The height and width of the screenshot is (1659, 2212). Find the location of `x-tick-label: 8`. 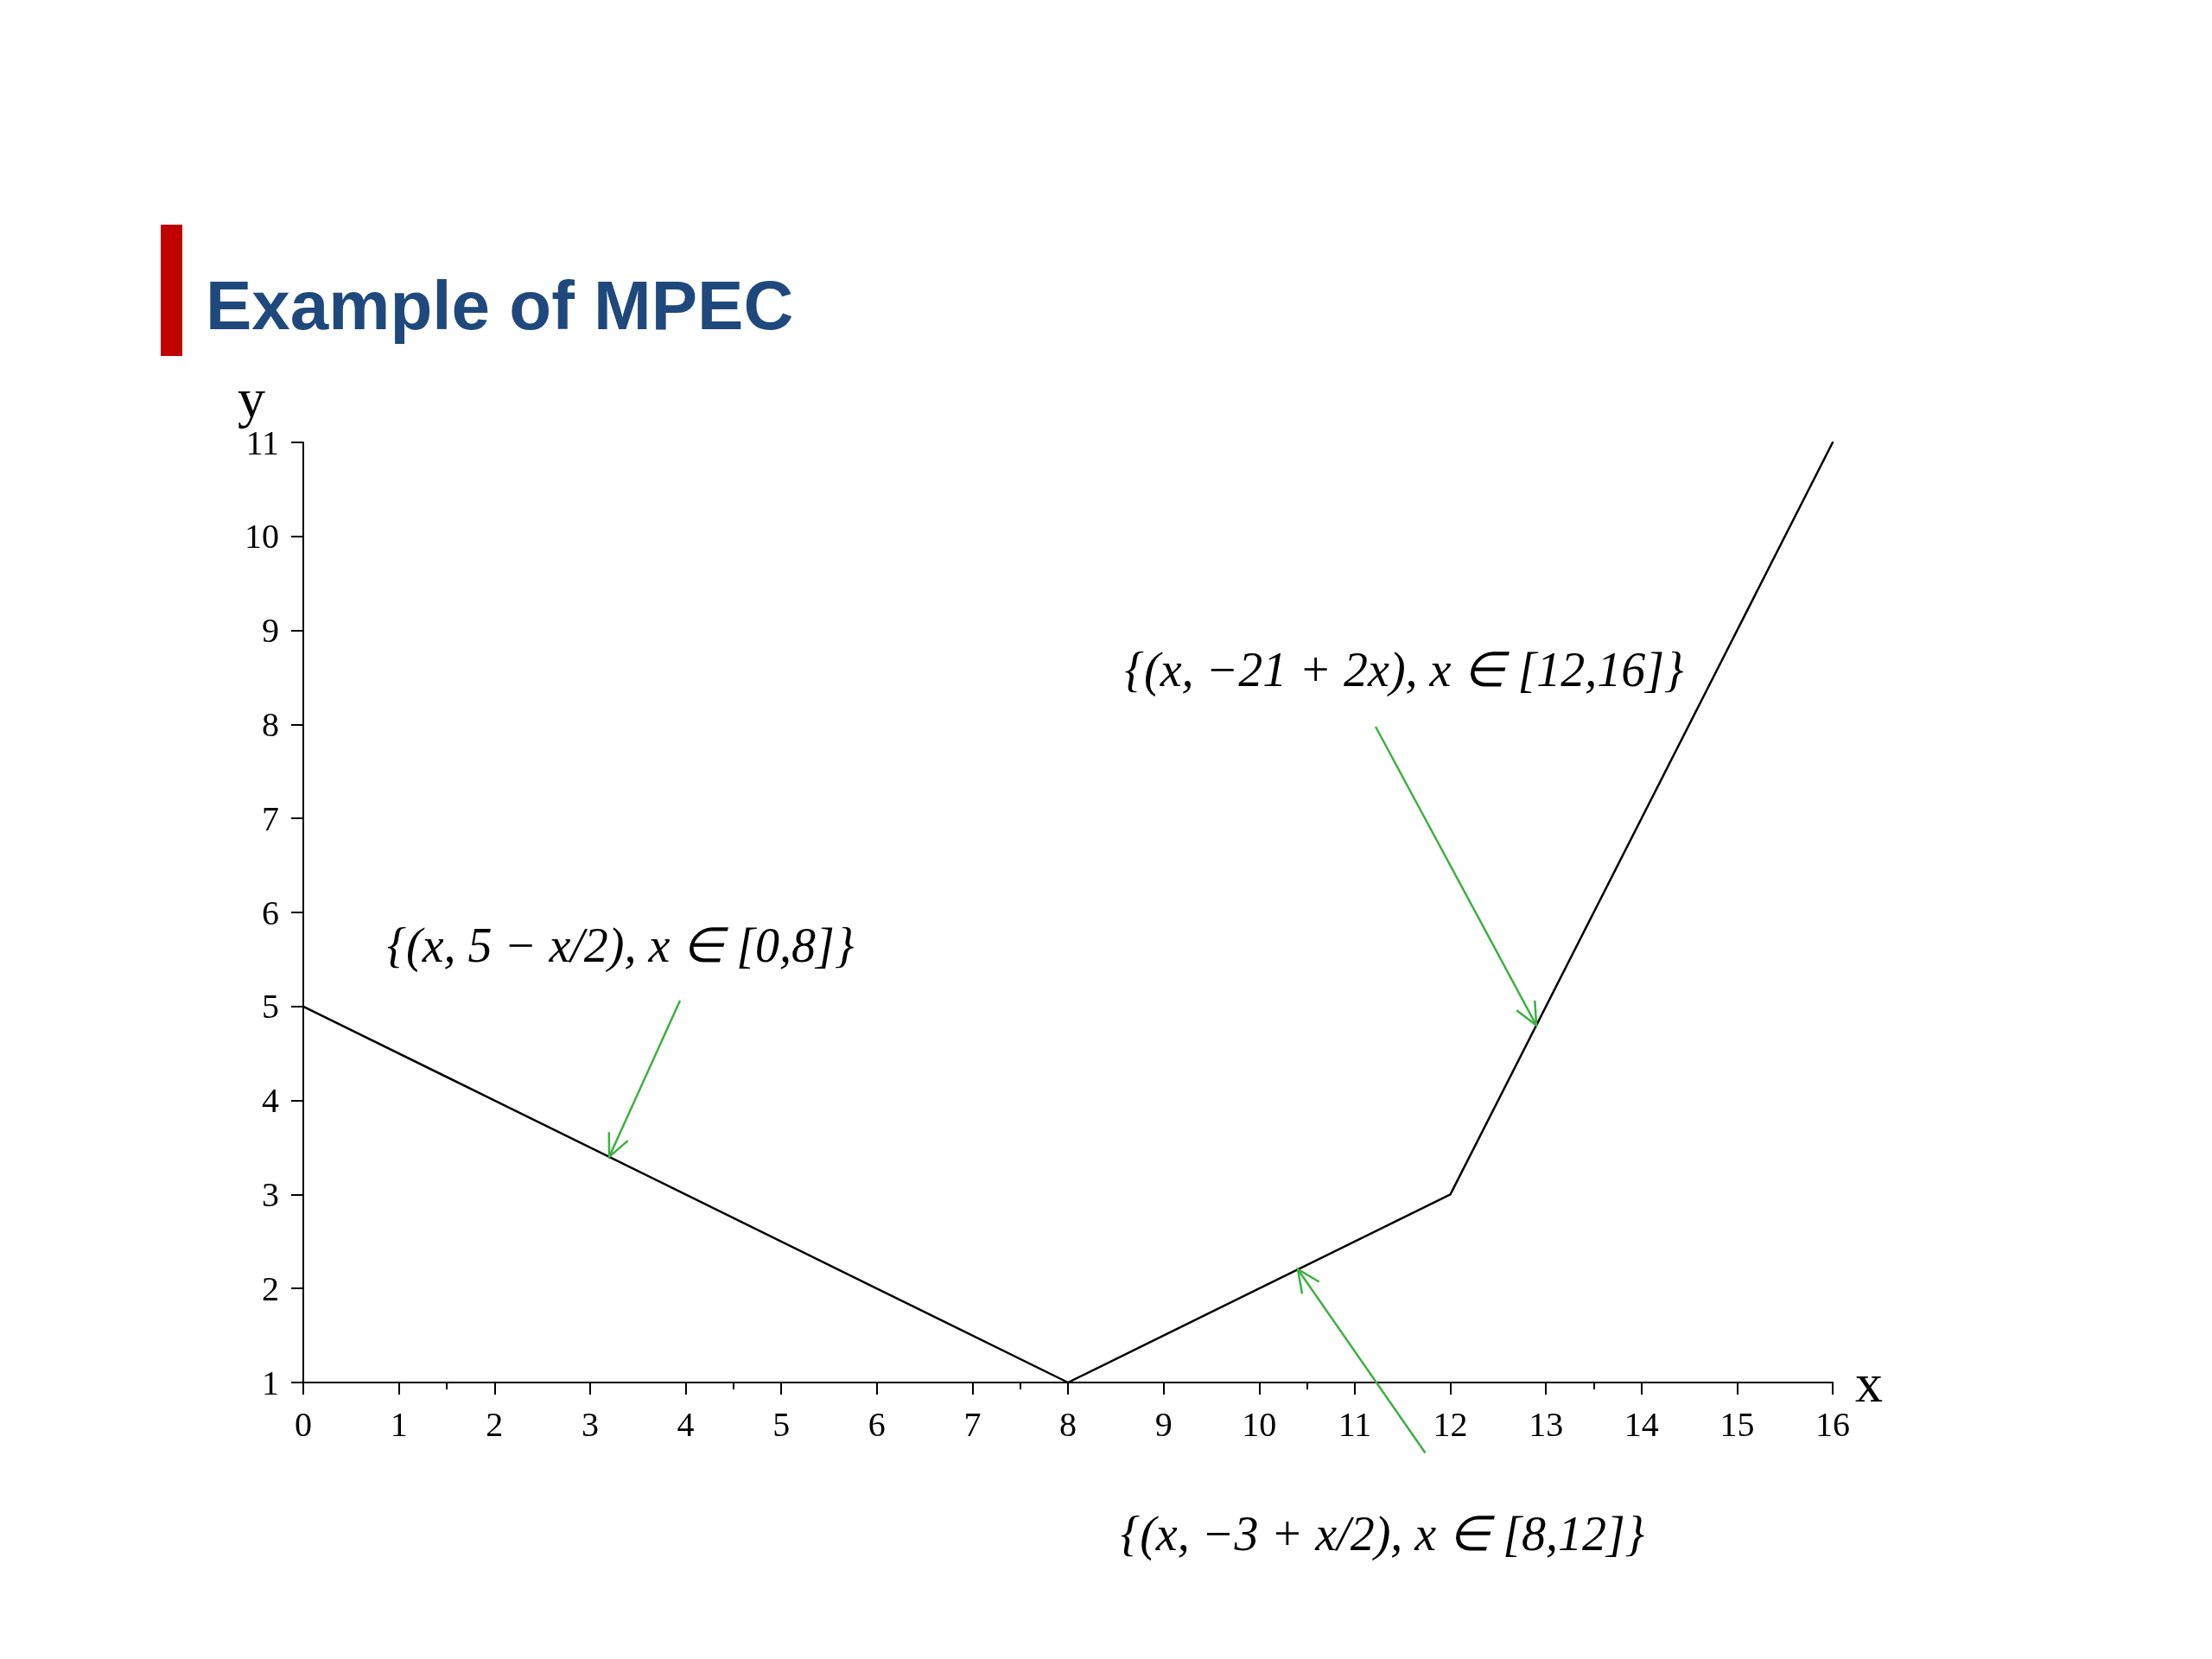

x-tick-label: 8 is located at coordinates (1068, 1424).